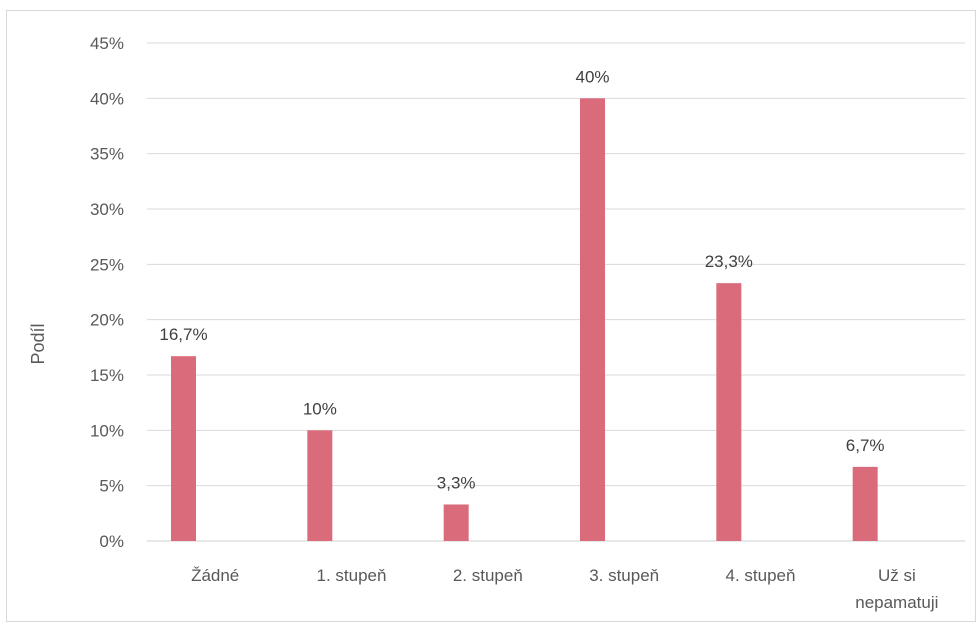 This screenshot has width=979, height=626. I want to click on x-category-label: 2. stupeň, so click(488, 575).